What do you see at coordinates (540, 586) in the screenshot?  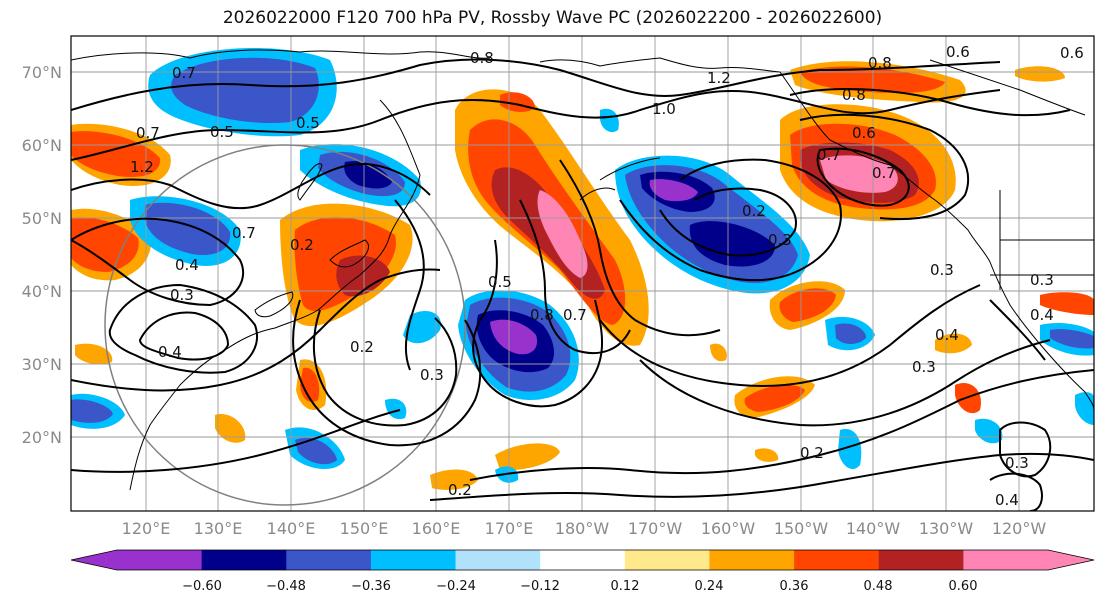 I see `colorbar-tick-label: −0.12` at bounding box center [540, 586].